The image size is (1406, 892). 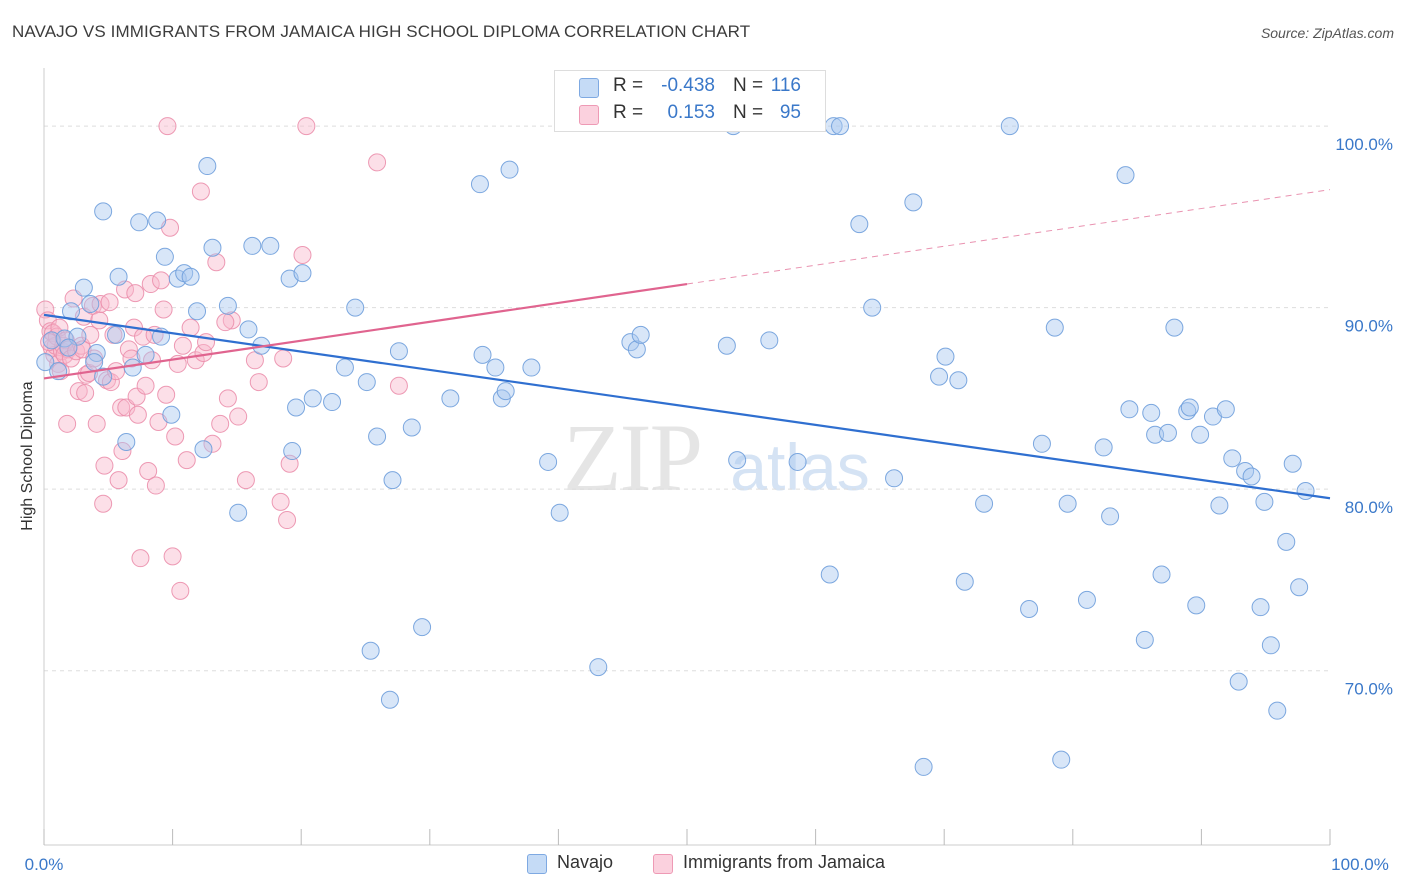 What do you see at coordinates (1364, 144) in the screenshot?
I see `y-tick-label: 100.0%` at bounding box center [1364, 144].